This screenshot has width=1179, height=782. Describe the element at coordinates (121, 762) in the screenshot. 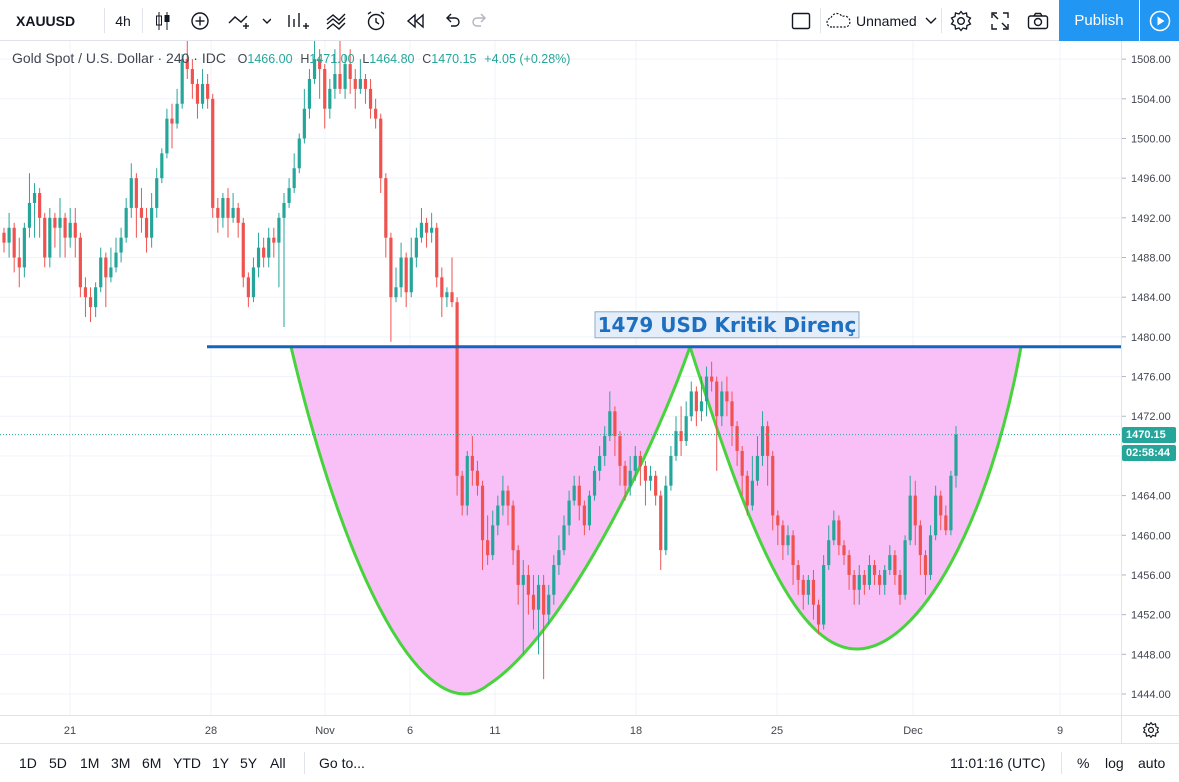

I see `range-3m: 3M` at that location.